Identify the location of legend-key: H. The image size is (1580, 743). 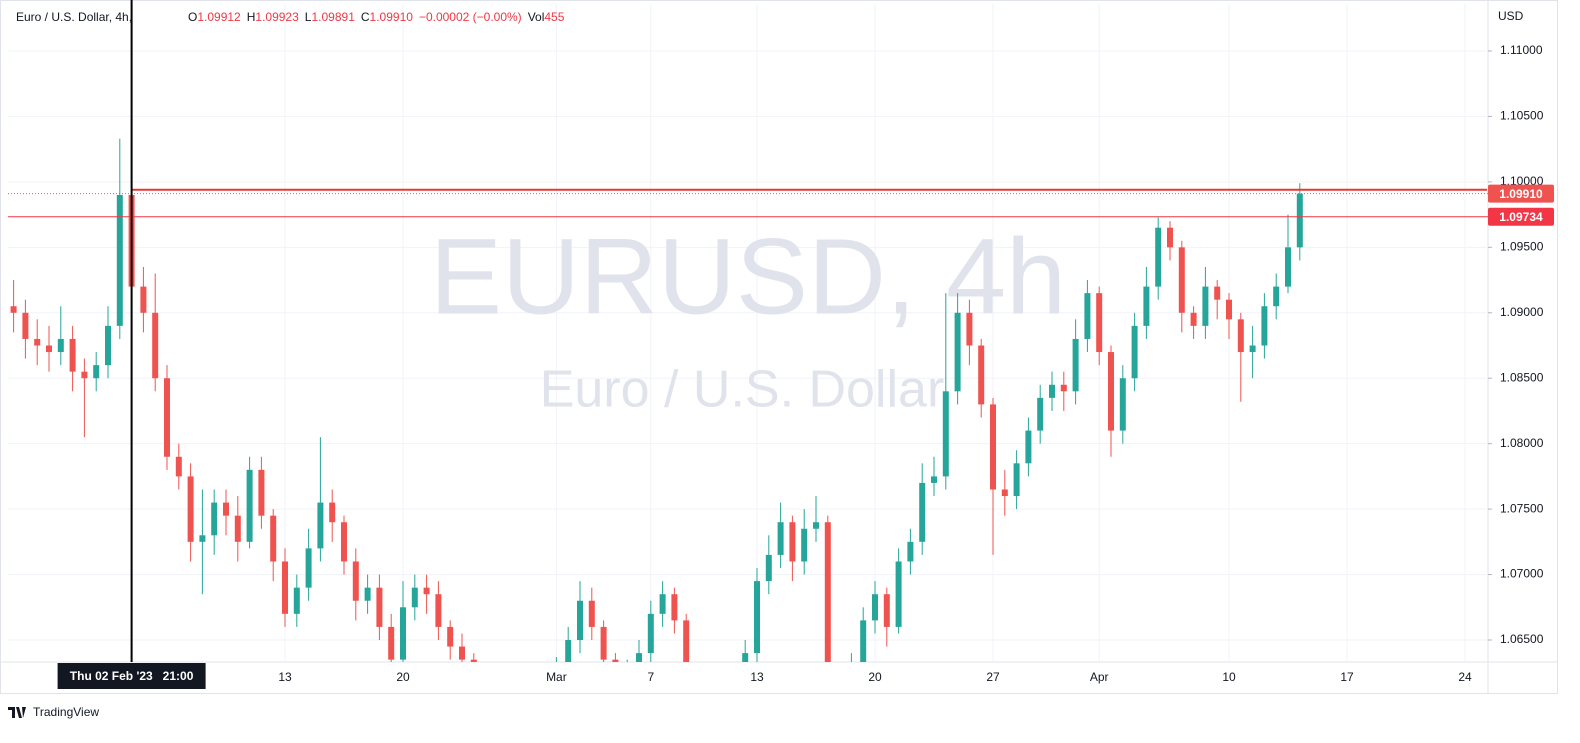
(251, 17).